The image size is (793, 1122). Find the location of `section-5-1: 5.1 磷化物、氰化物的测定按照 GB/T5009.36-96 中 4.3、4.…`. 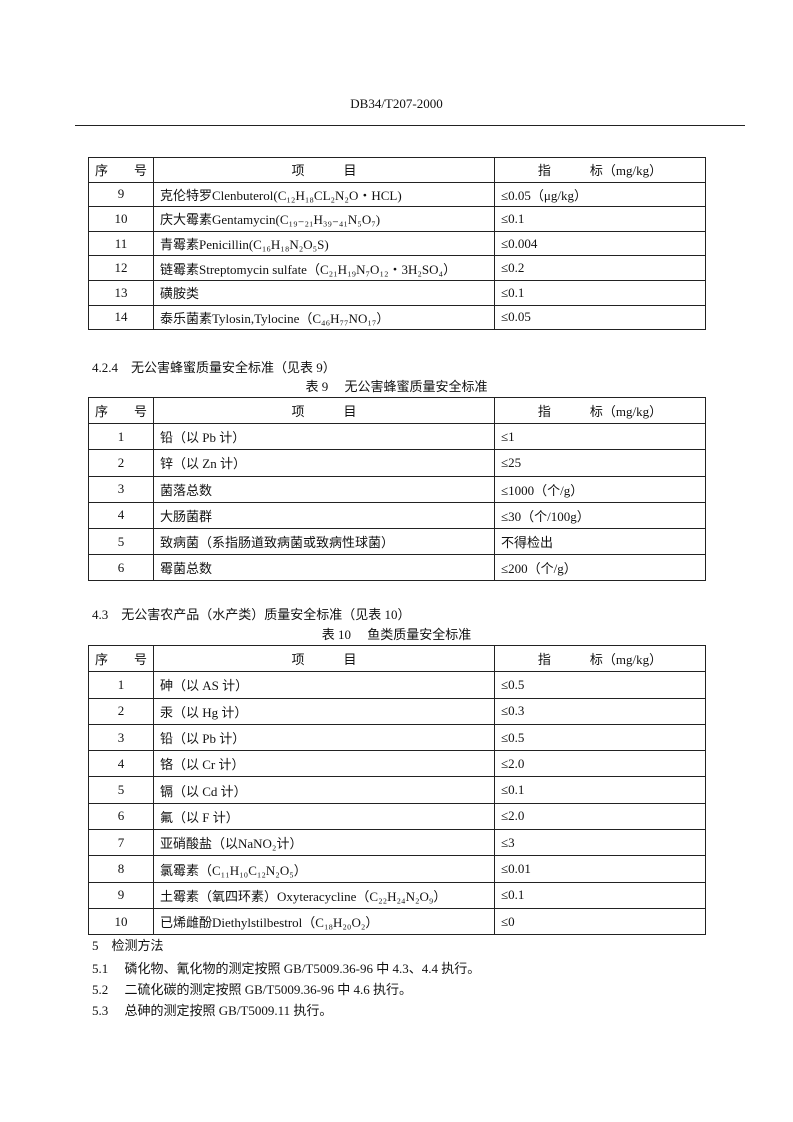

section-5-1: 5.1 磷化物、氰化物的测定按照 GB/T5009.36-96 中 4.3、4.… is located at coordinates (286, 968).